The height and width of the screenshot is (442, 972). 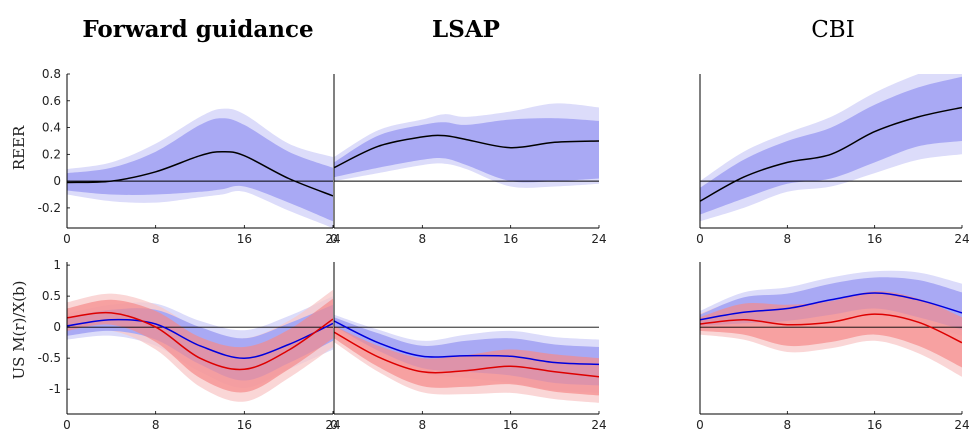 I want to click on panel-1: 0 8 16 24, so click(x=468, y=160).